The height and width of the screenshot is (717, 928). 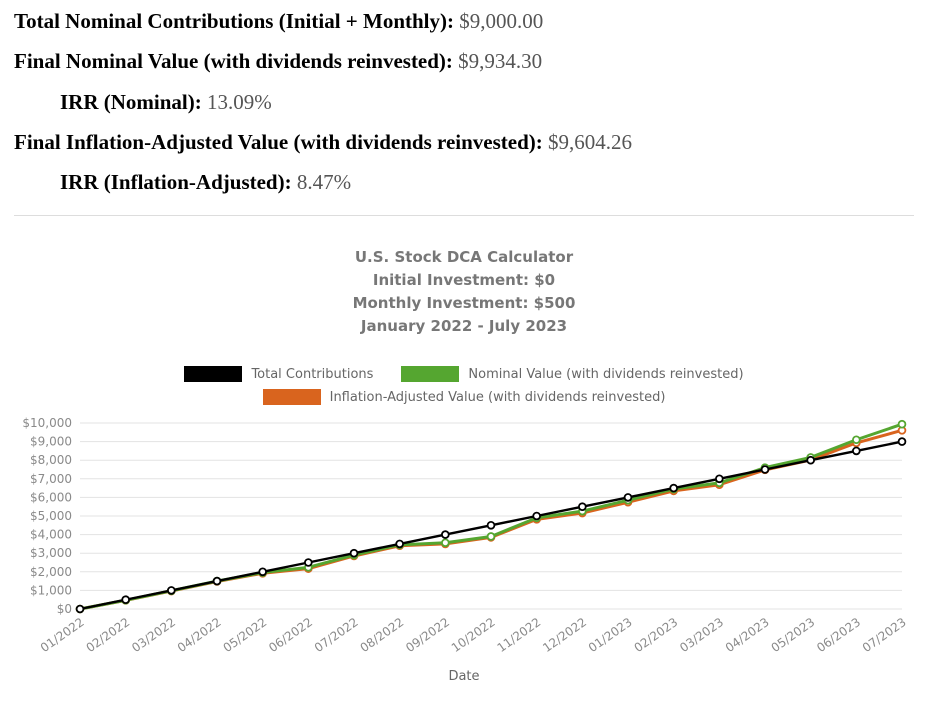 What do you see at coordinates (336, 635) in the screenshot?
I see `svg-text: 07/2022` at bounding box center [336, 635].